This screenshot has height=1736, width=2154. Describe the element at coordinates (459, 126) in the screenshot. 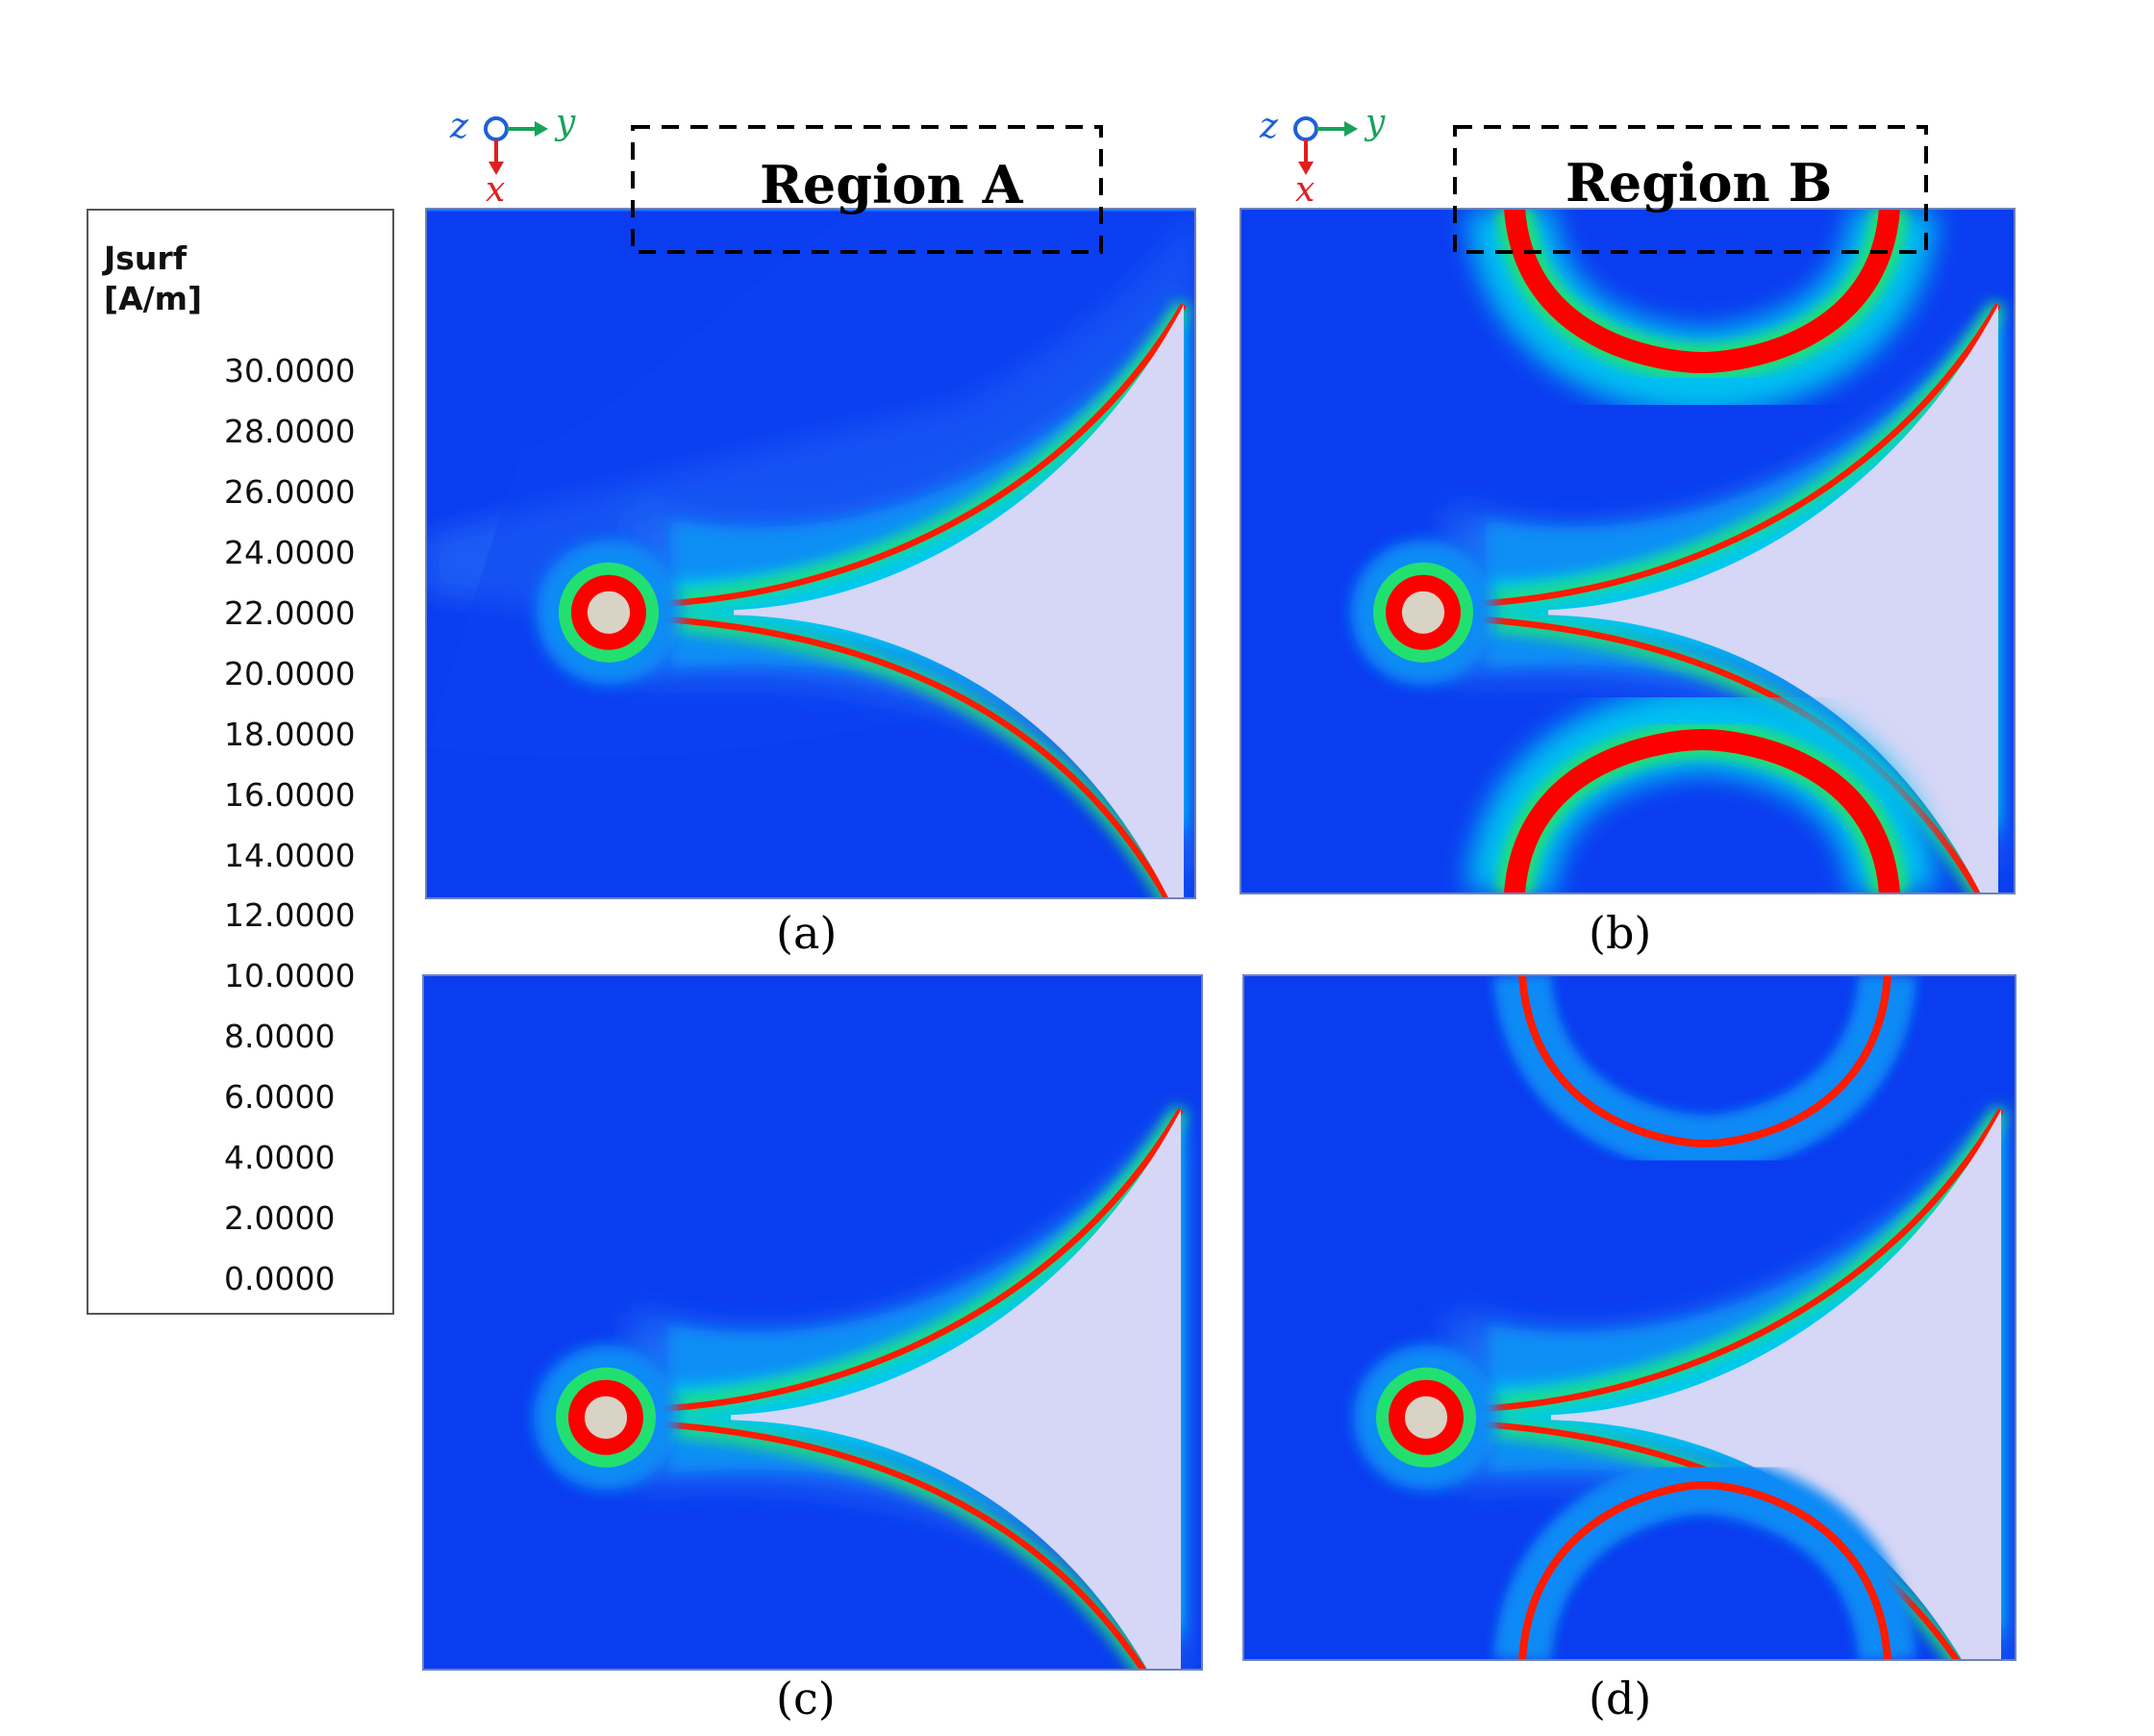

I see `axis-z-label-a: z` at that location.